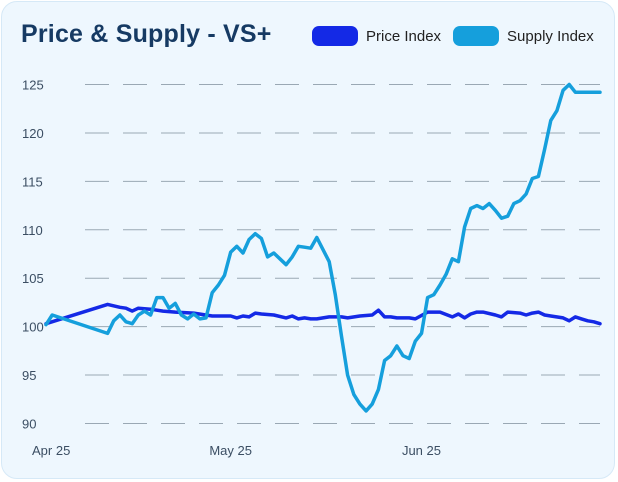  Describe the element at coordinates (476, 36) in the screenshot. I see `legend-swatch-supply` at that location.